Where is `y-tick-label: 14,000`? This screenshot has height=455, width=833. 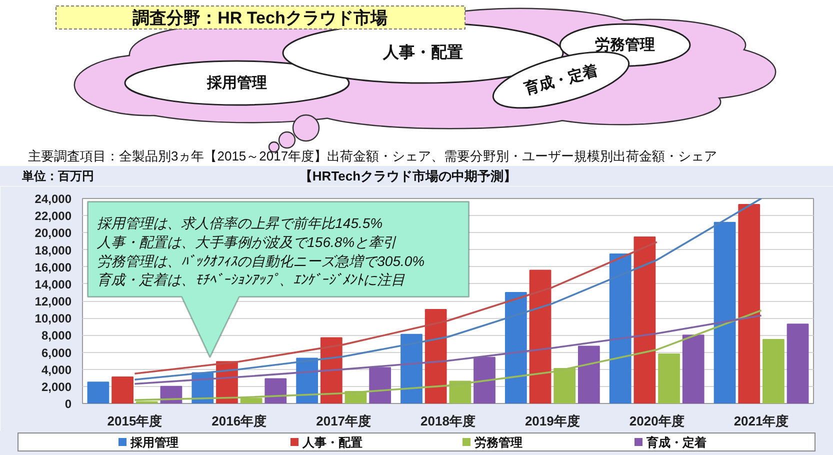 y-tick-label: 14,000 is located at coordinates (53, 284).